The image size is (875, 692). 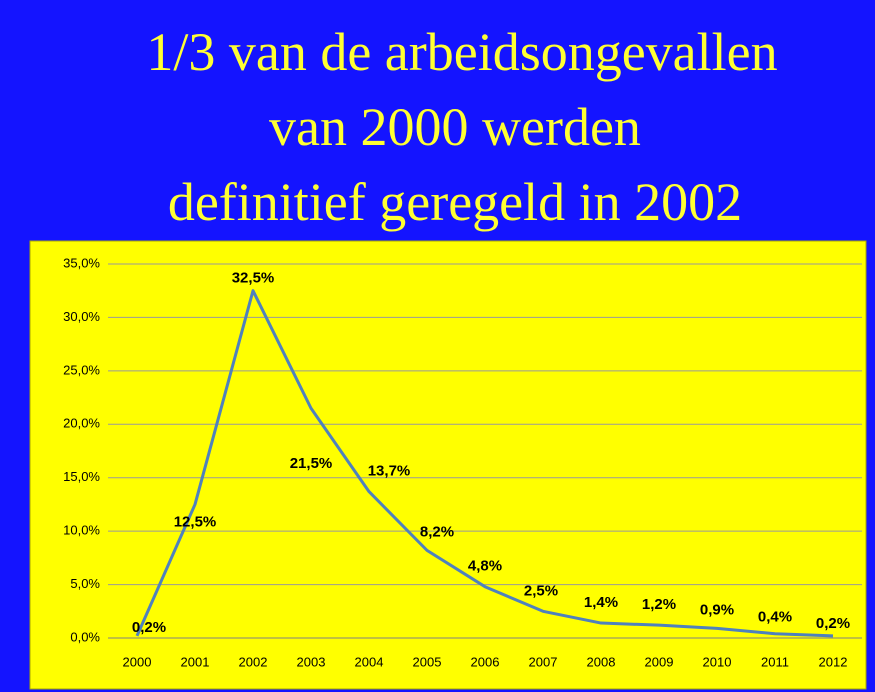 What do you see at coordinates (485, 661) in the screenshot?
I see `x-tick-label: 2006` at bounding box center [485, 661].